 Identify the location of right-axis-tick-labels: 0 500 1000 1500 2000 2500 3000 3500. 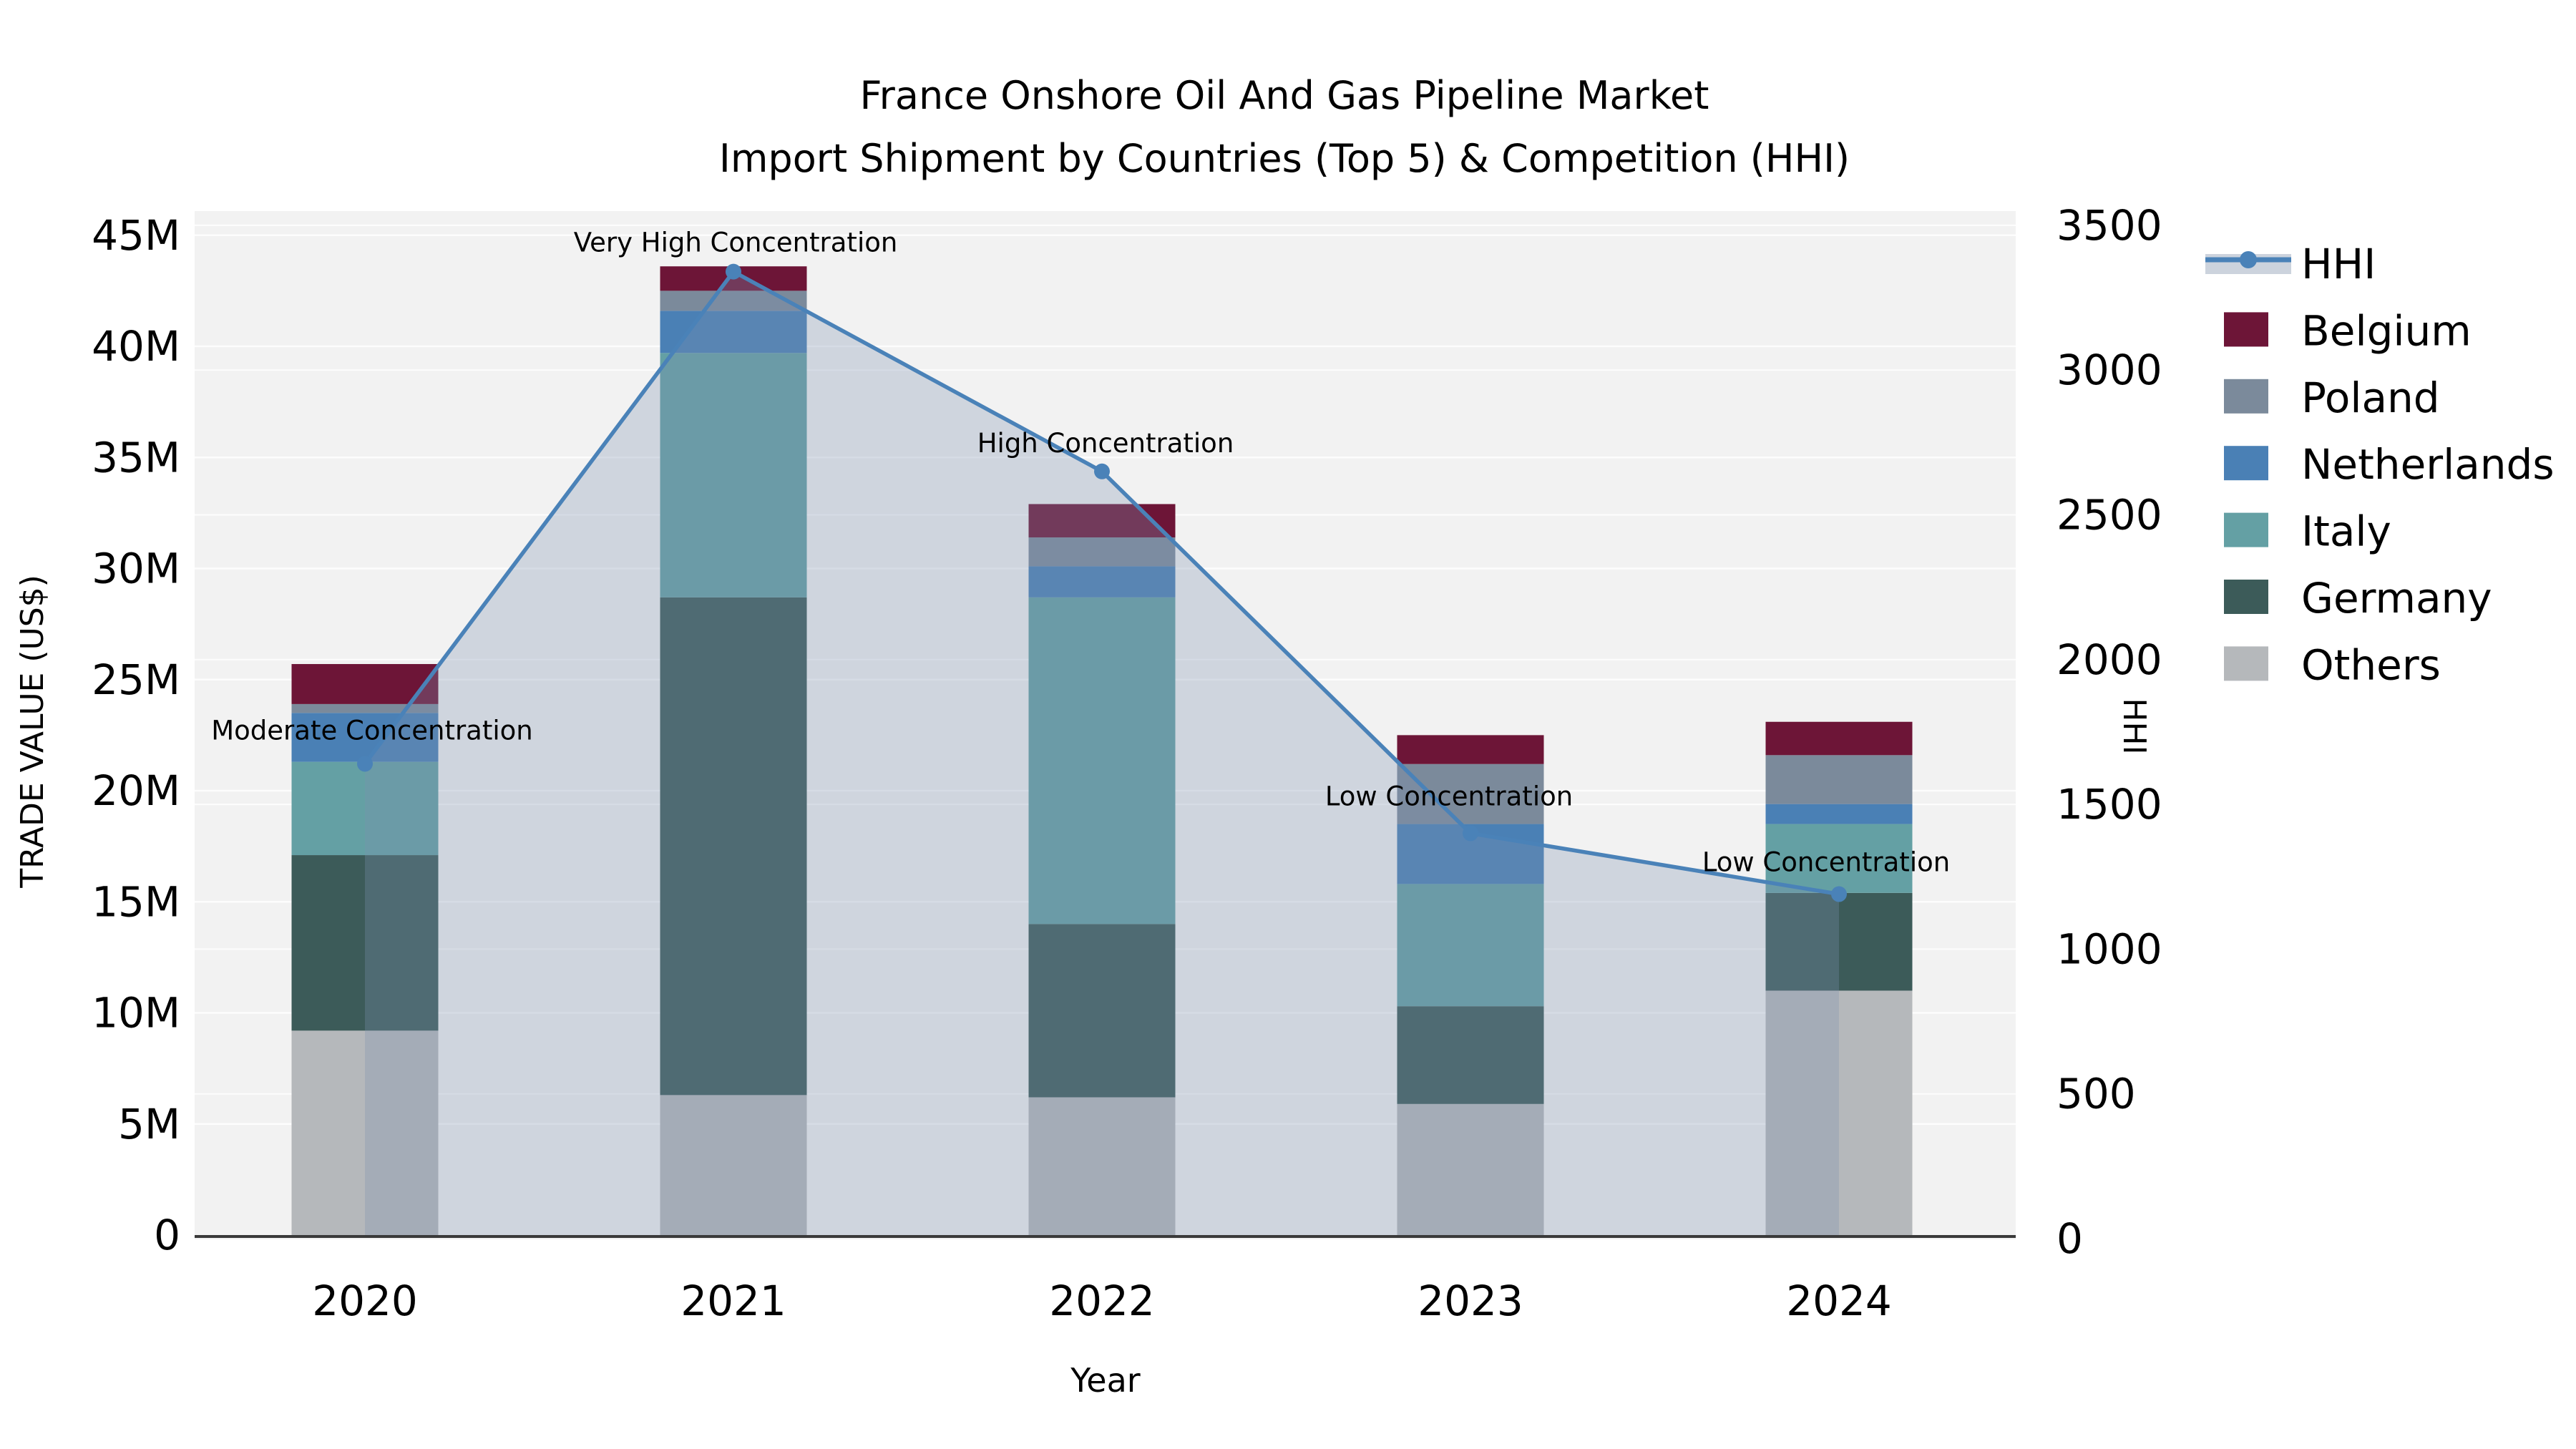
(2109, 732).